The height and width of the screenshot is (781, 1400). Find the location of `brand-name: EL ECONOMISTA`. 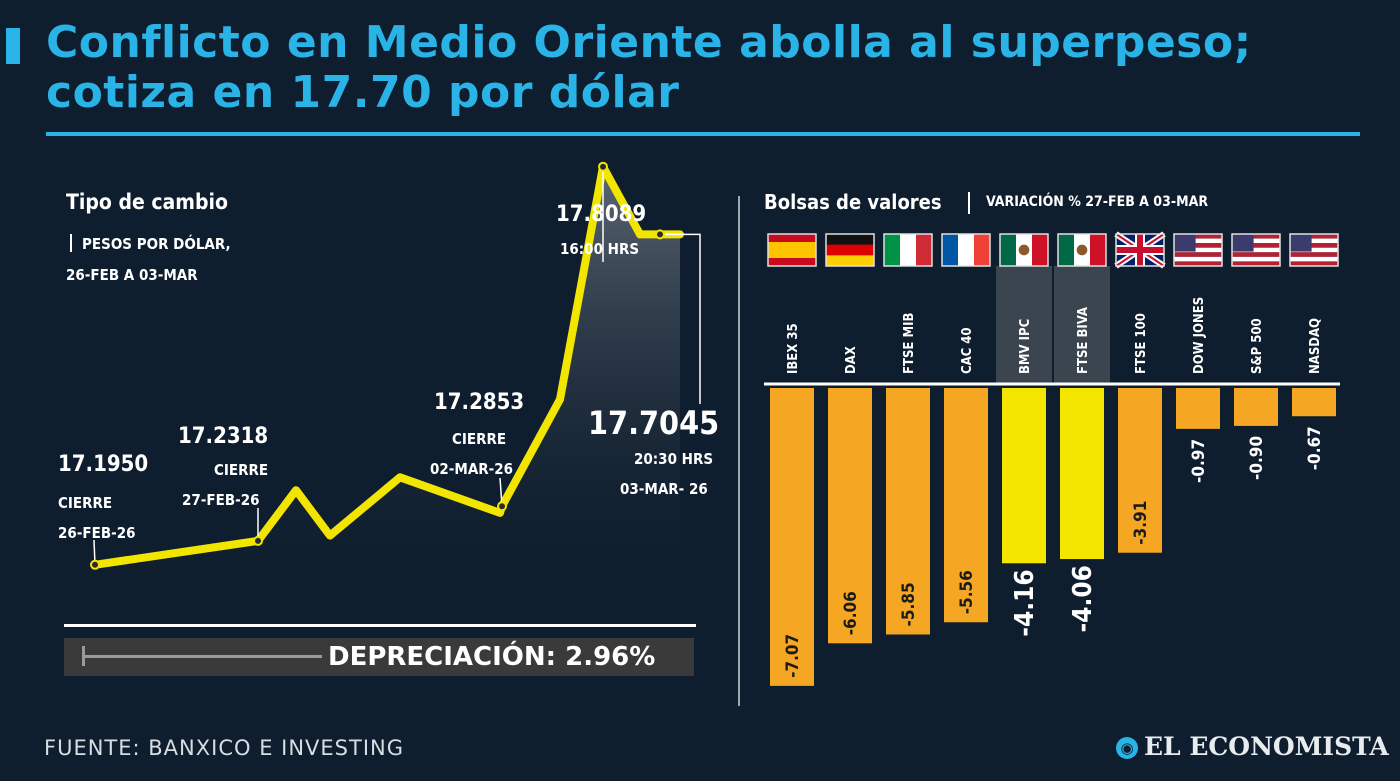

brand-name: EL ECONOMISTA is located at coordinates (1266, 746).